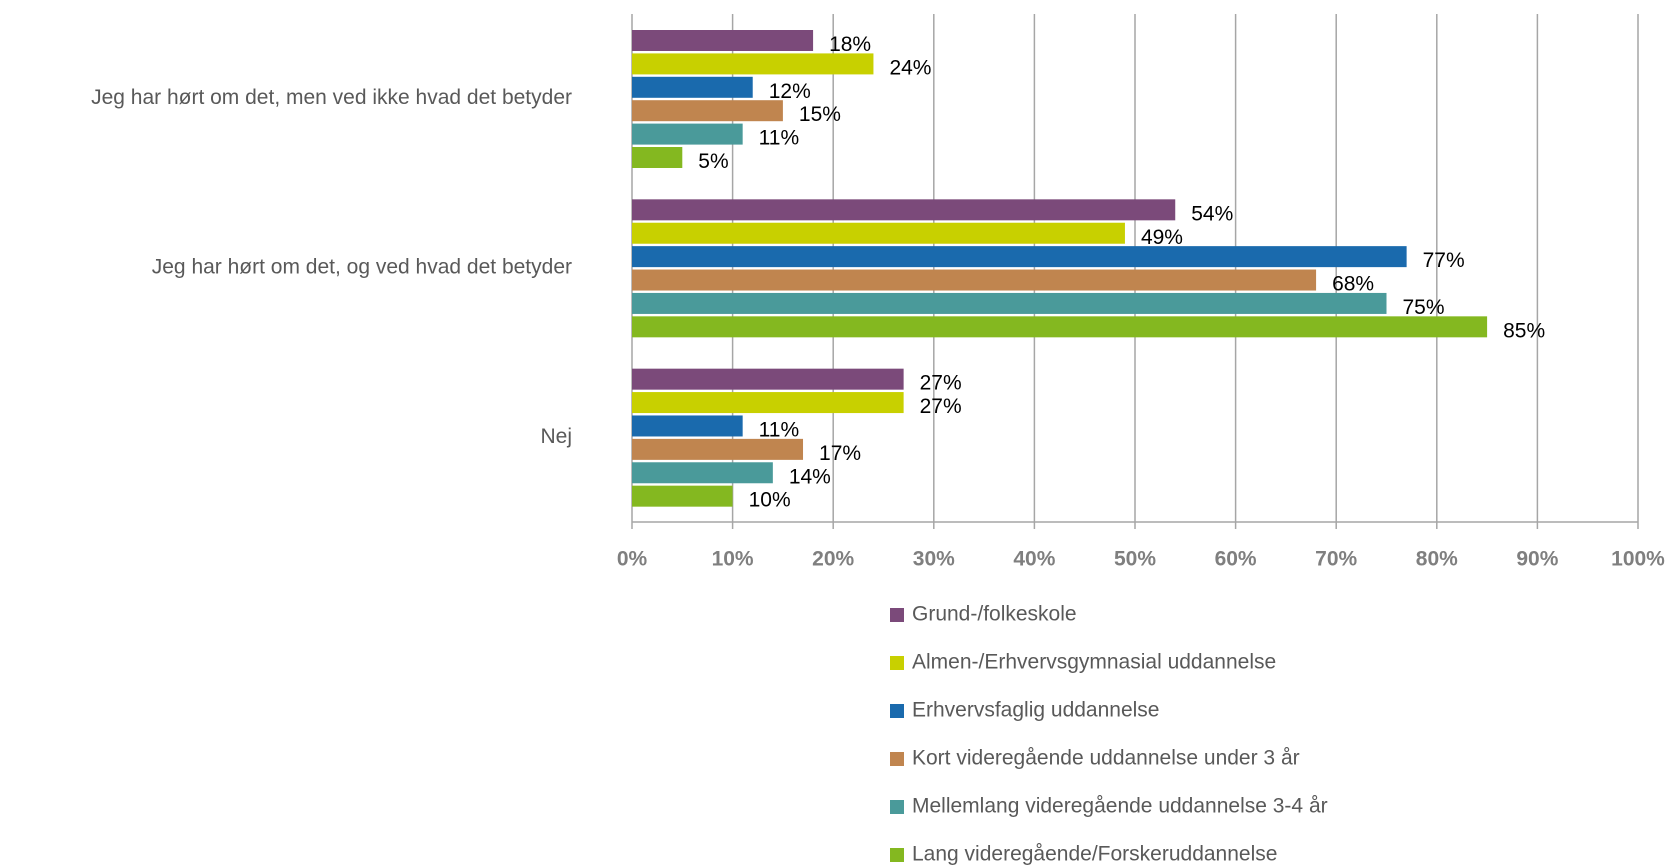 This screenshot has width=1670, height=868. Describe the element at coordinates (1036, 710) in the screenshot. I see `legend-label: Erhvervsfaglig uddannelse` at that location.